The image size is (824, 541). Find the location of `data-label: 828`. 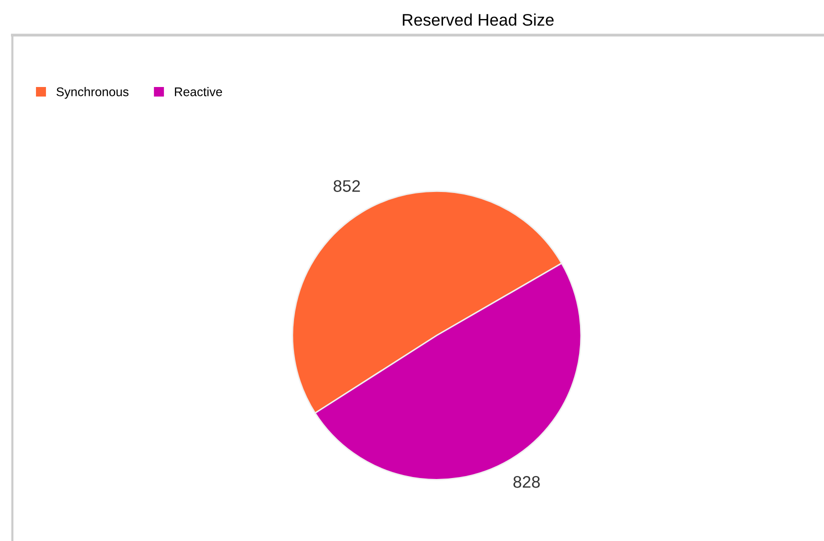

data-label: 828 is located at coordinates (526, 482).